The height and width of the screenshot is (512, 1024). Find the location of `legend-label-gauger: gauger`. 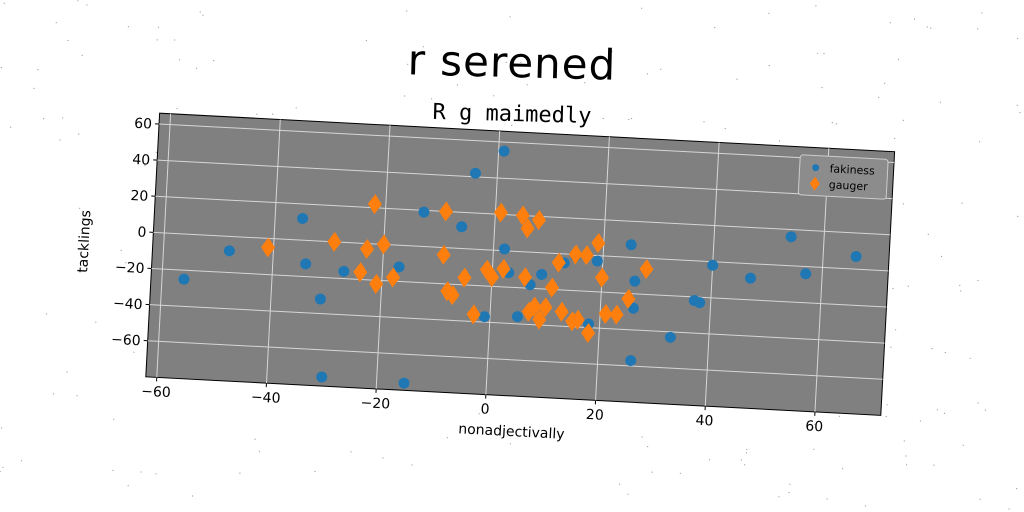

legend-label-gauger: gauger is located at coordinates (848, 185).